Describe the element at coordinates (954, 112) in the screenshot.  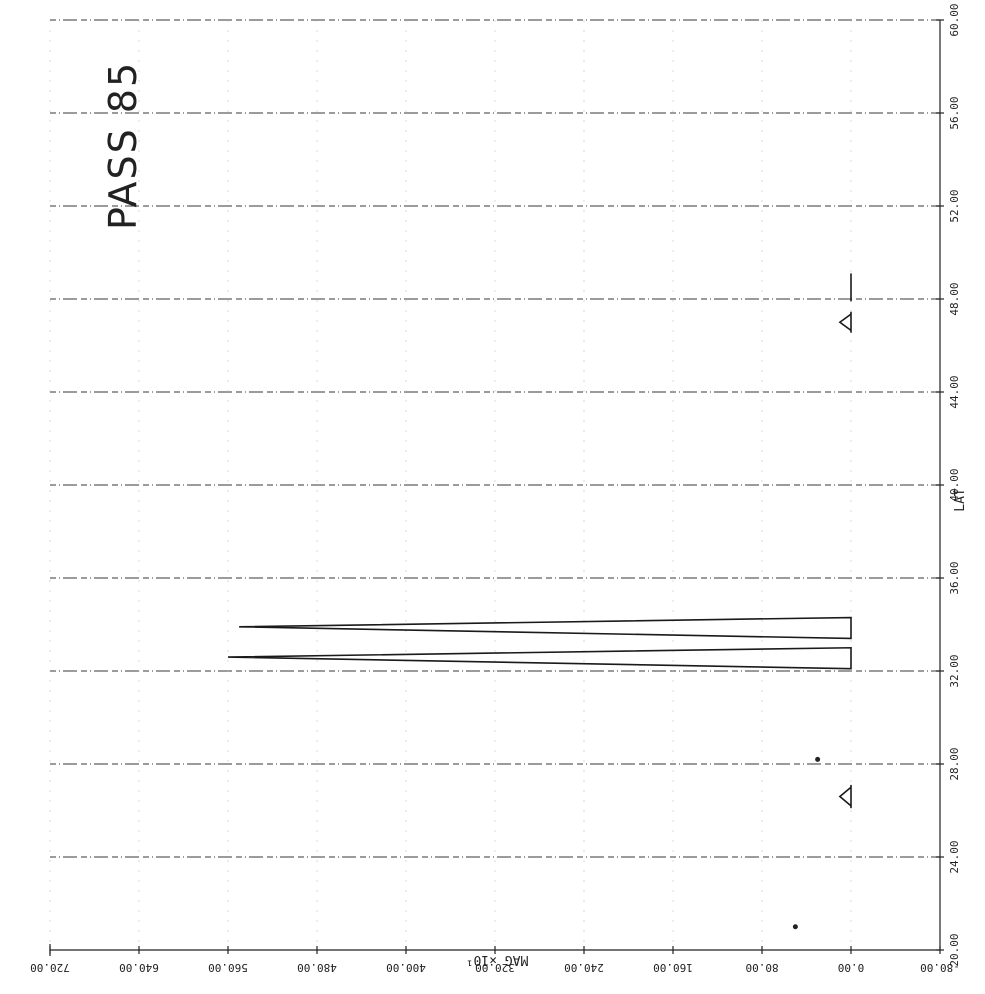
I see `tick-label-lat: 56.00` at that location.